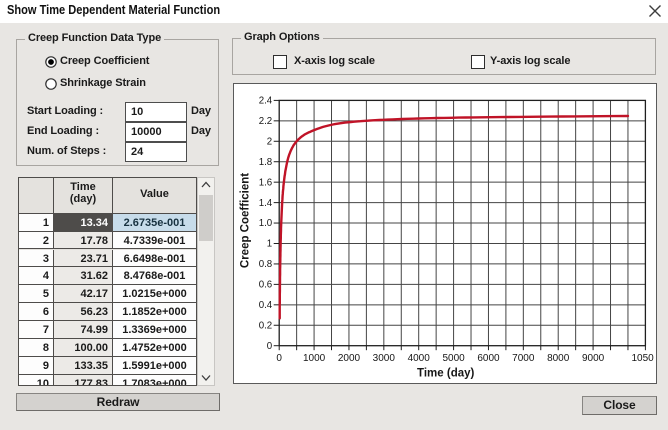 The width and height of the screenshot is (668, 430). Describe the element at coordinates (269, 244) in the screenshot. I see `svg-text: 1` at that location.